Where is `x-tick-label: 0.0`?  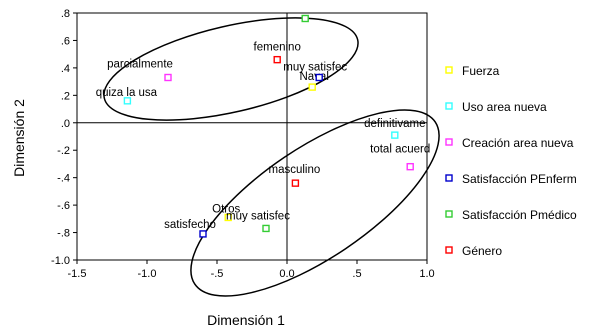
x-tick-label: 0.0 is located at coordinates (286, 274).